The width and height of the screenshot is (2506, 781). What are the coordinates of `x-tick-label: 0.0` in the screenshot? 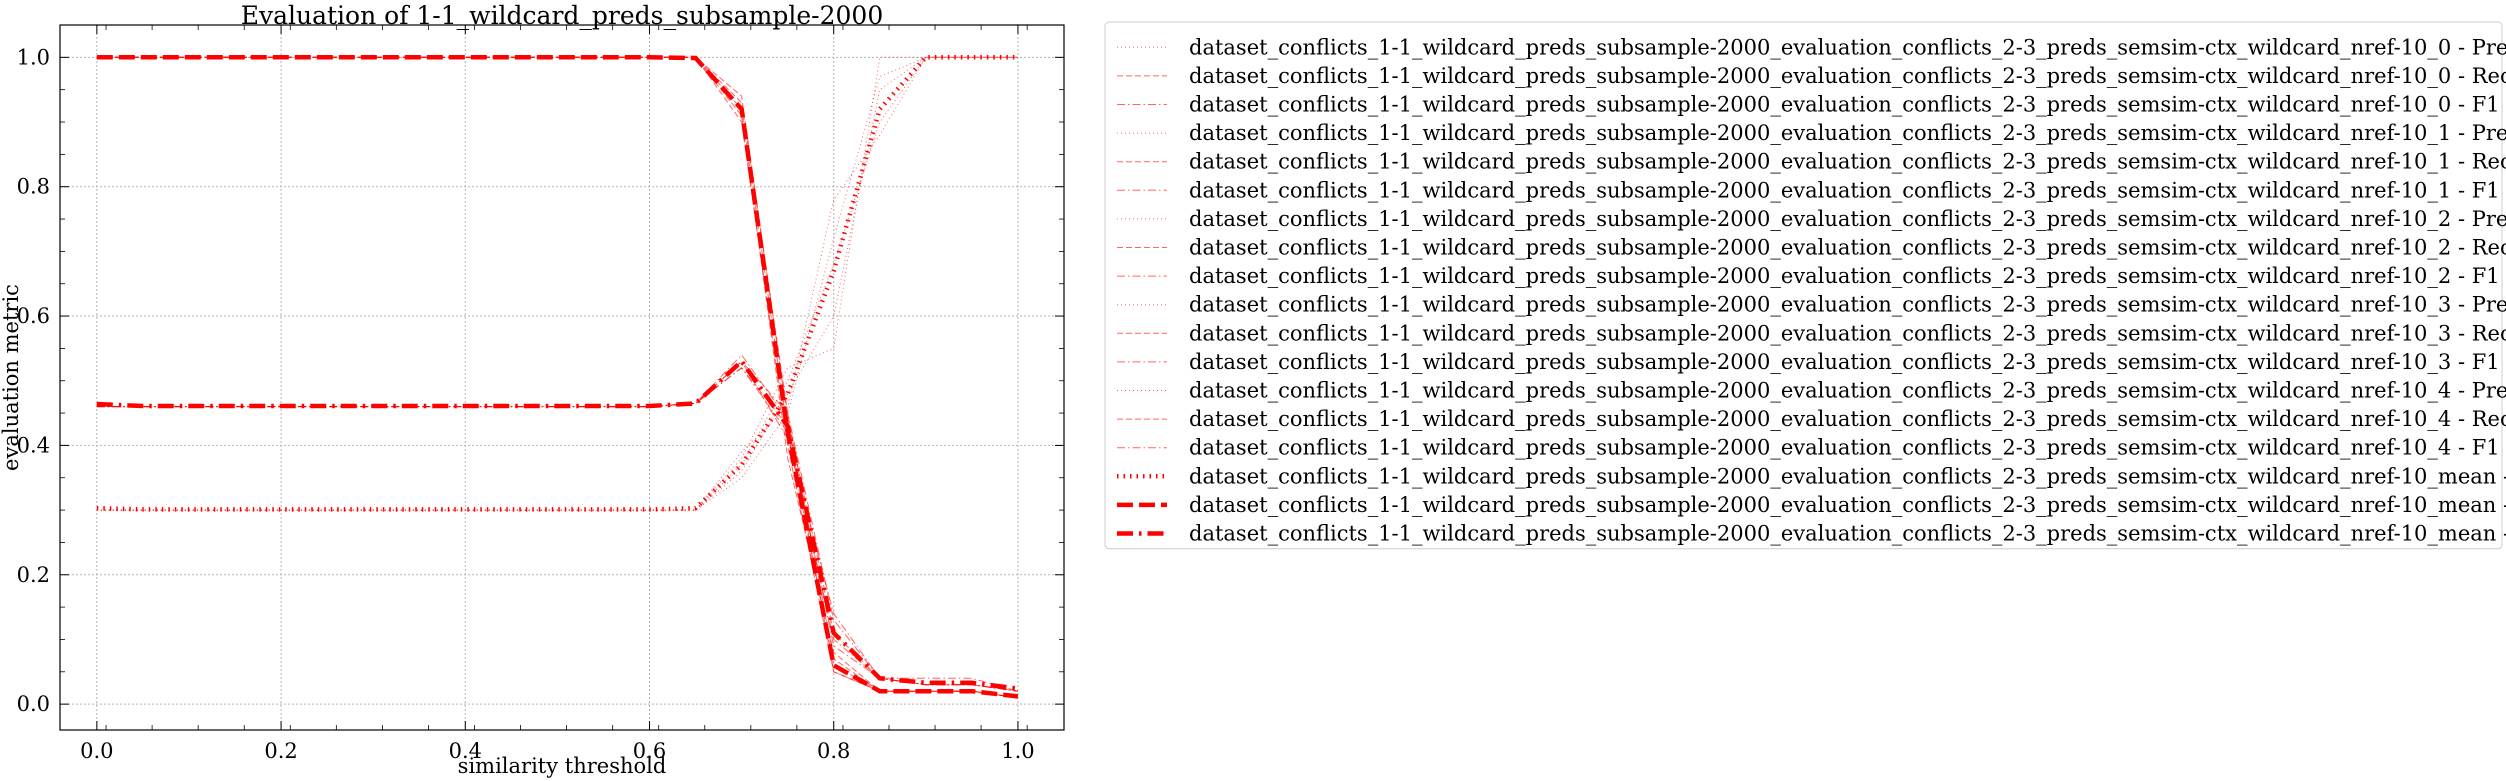 It's located at (96, 751).